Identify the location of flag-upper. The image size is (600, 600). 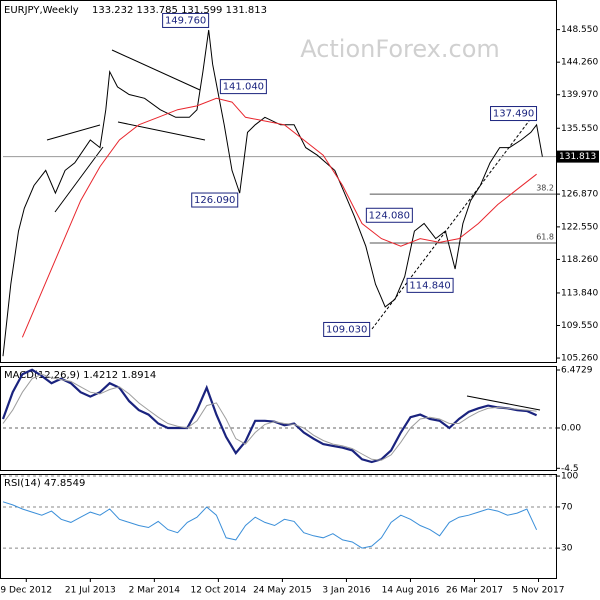
(156, 70).